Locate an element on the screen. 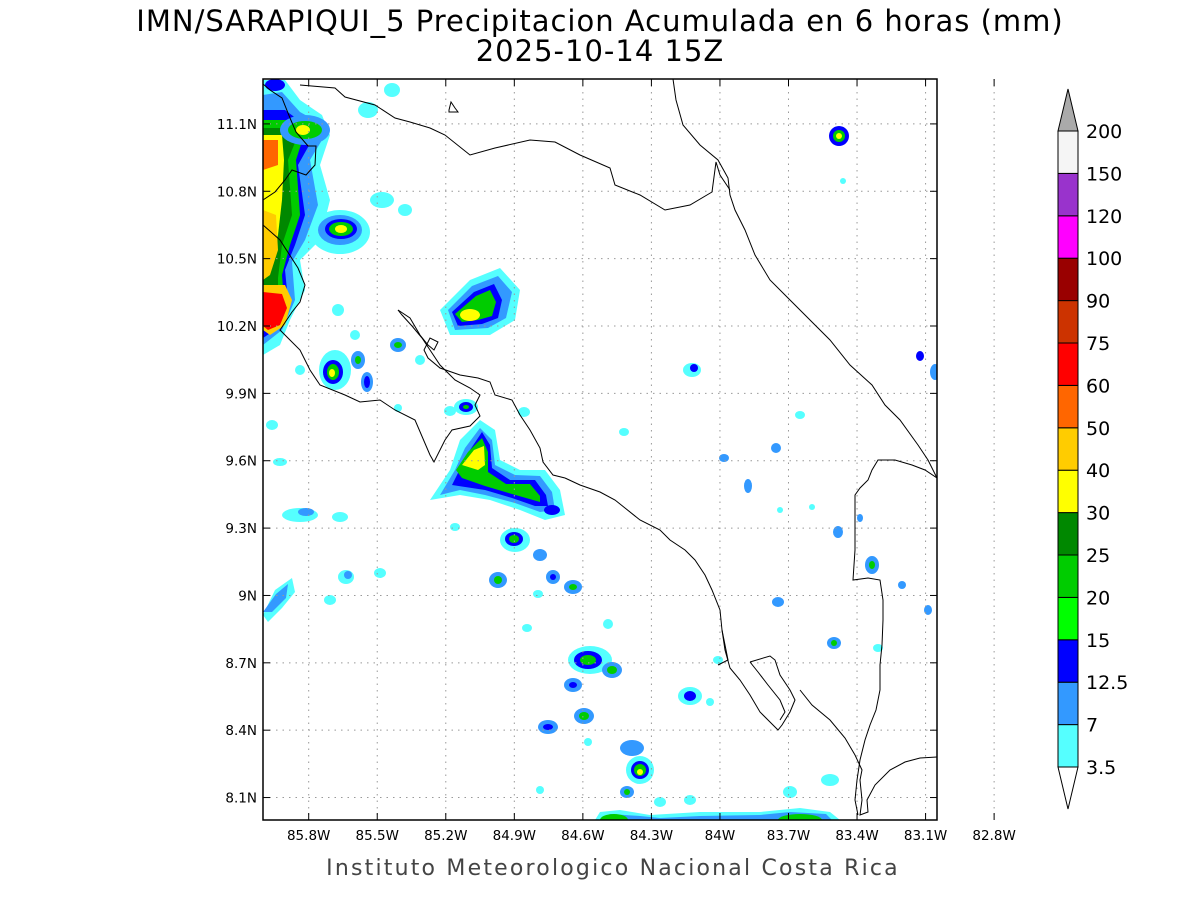  legend-label: 120 is located at coordinates (1104, 217).